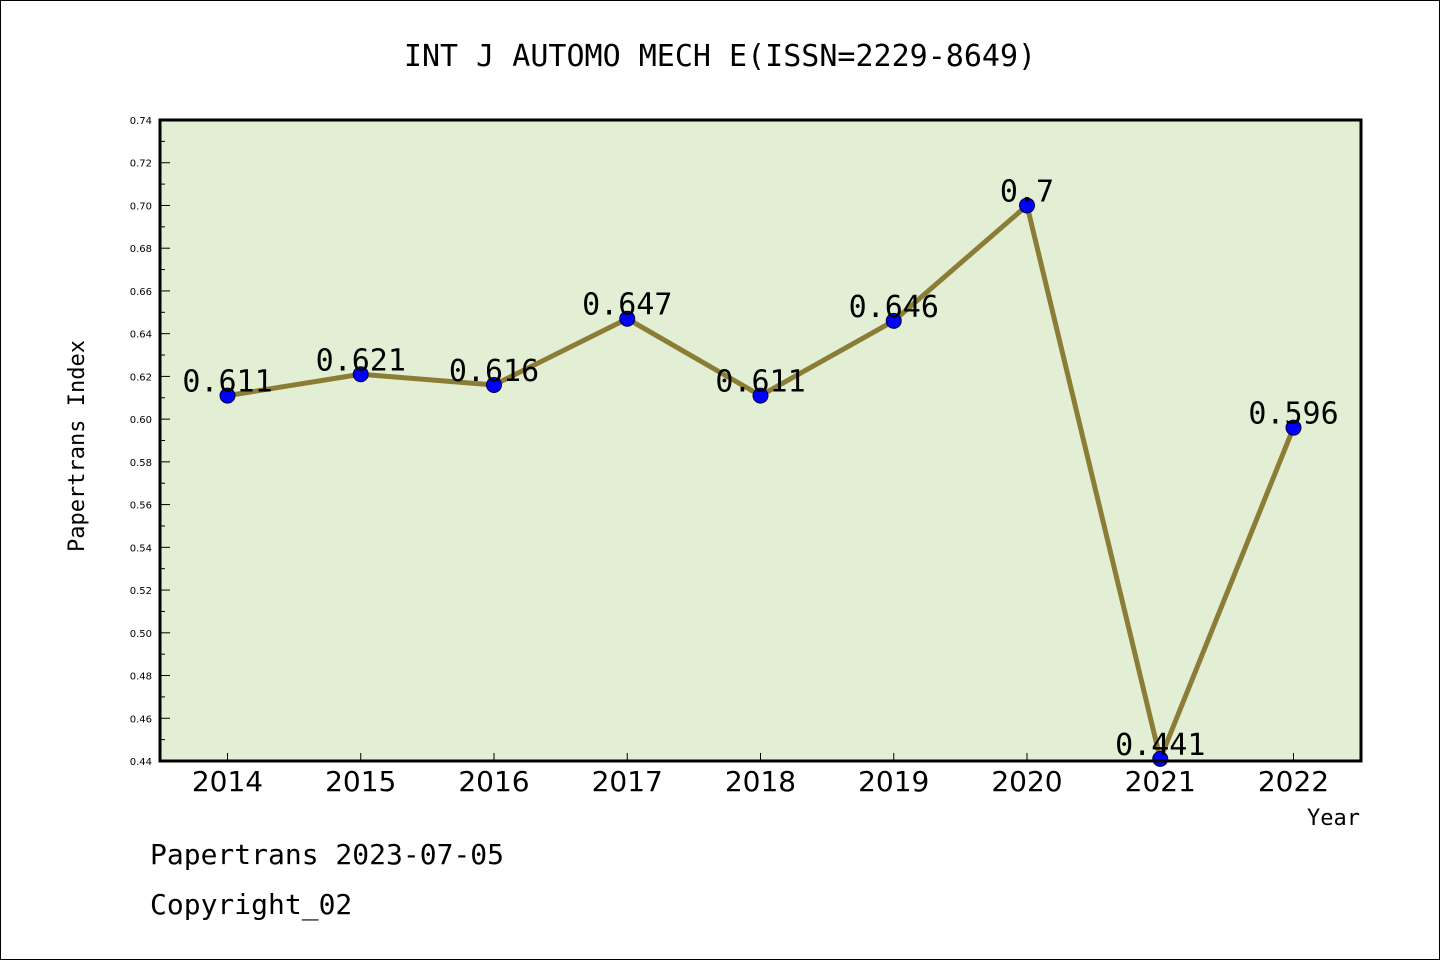  I want to click on y-tick-label: 0.70, so click(141, 206).